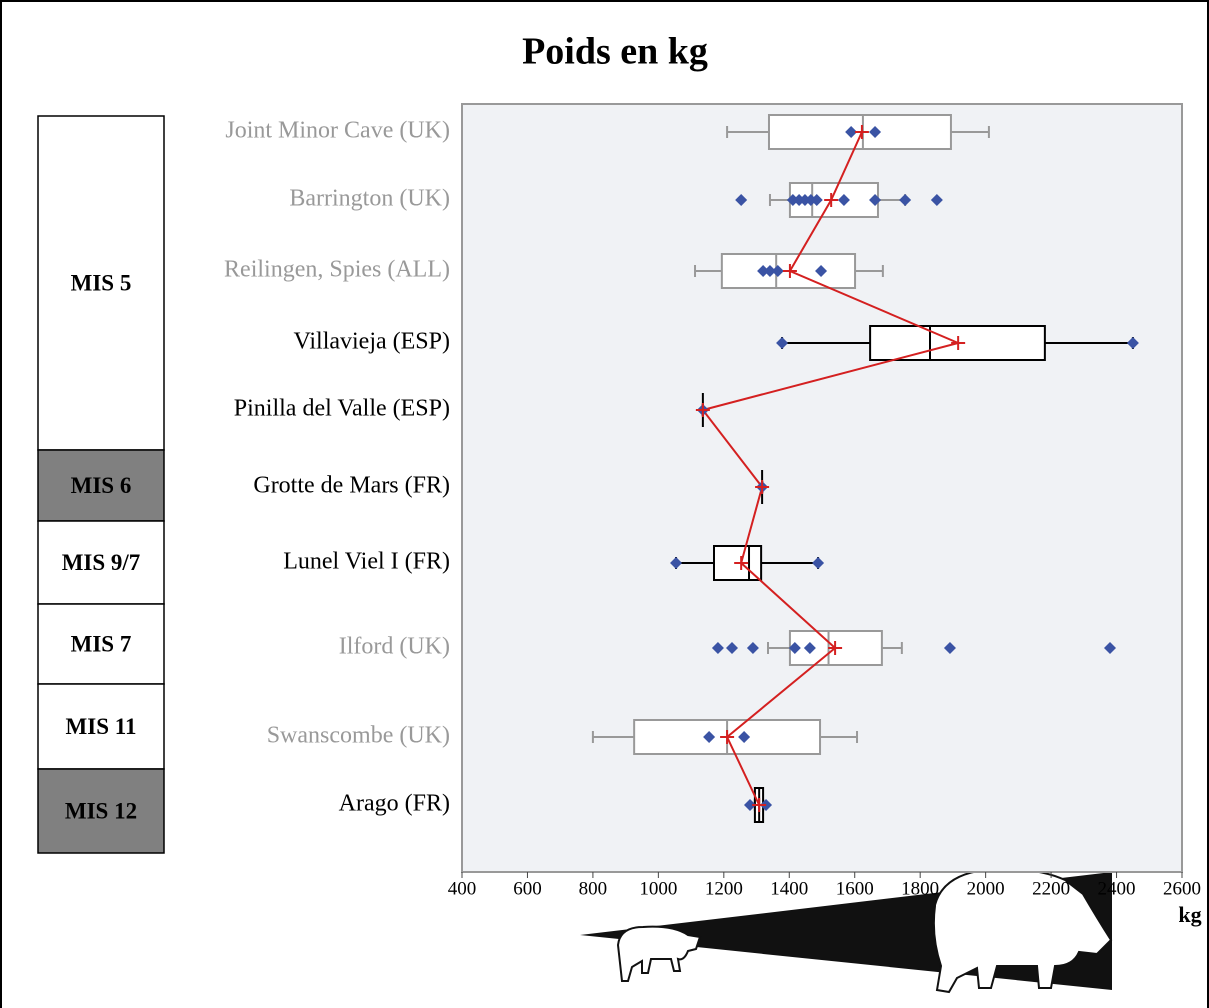 The width and height of the screenshot is (1209, 1008). I want to click on category-label: Villavieja (ESP), so click(371, 342).